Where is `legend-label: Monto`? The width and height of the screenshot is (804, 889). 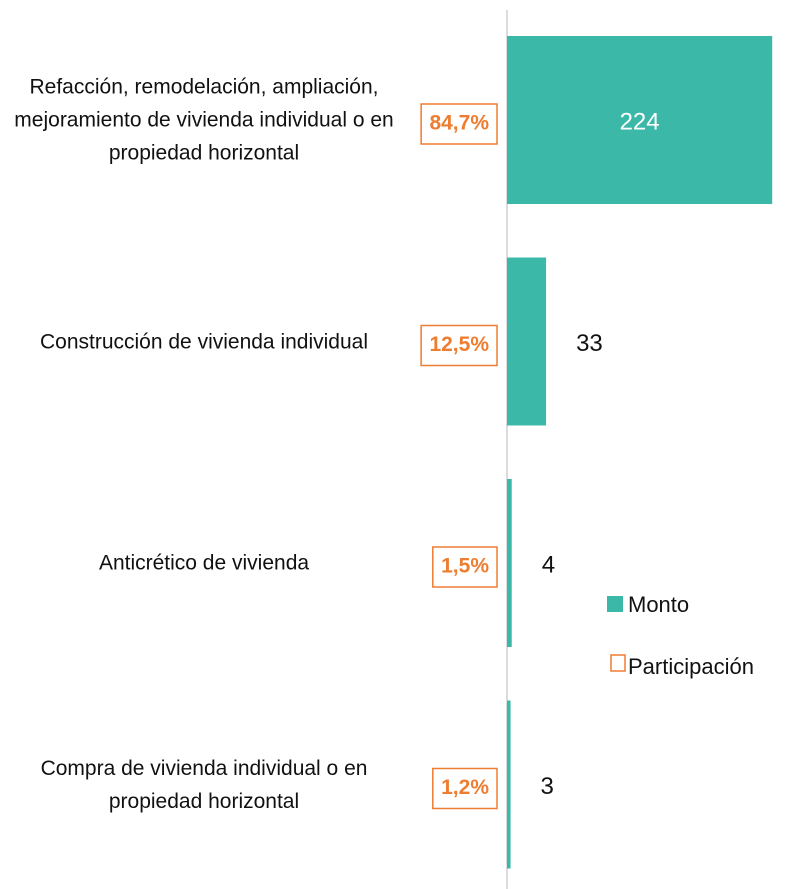 legend-label: Monto is located at coordinates (658, 604).